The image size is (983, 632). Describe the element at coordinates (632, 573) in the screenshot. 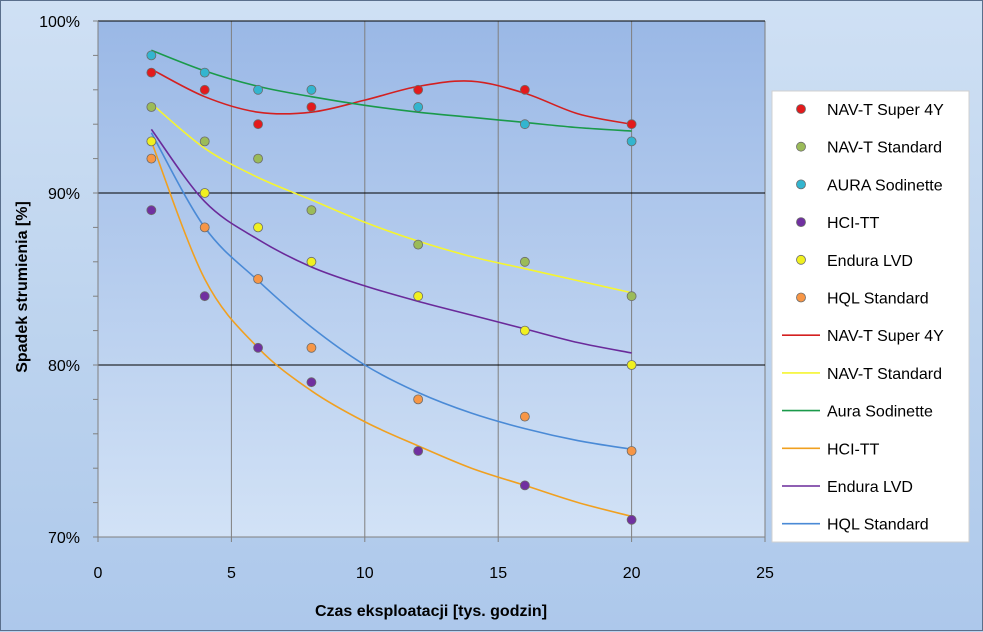

I see `x-tick-label: 20` at that location.